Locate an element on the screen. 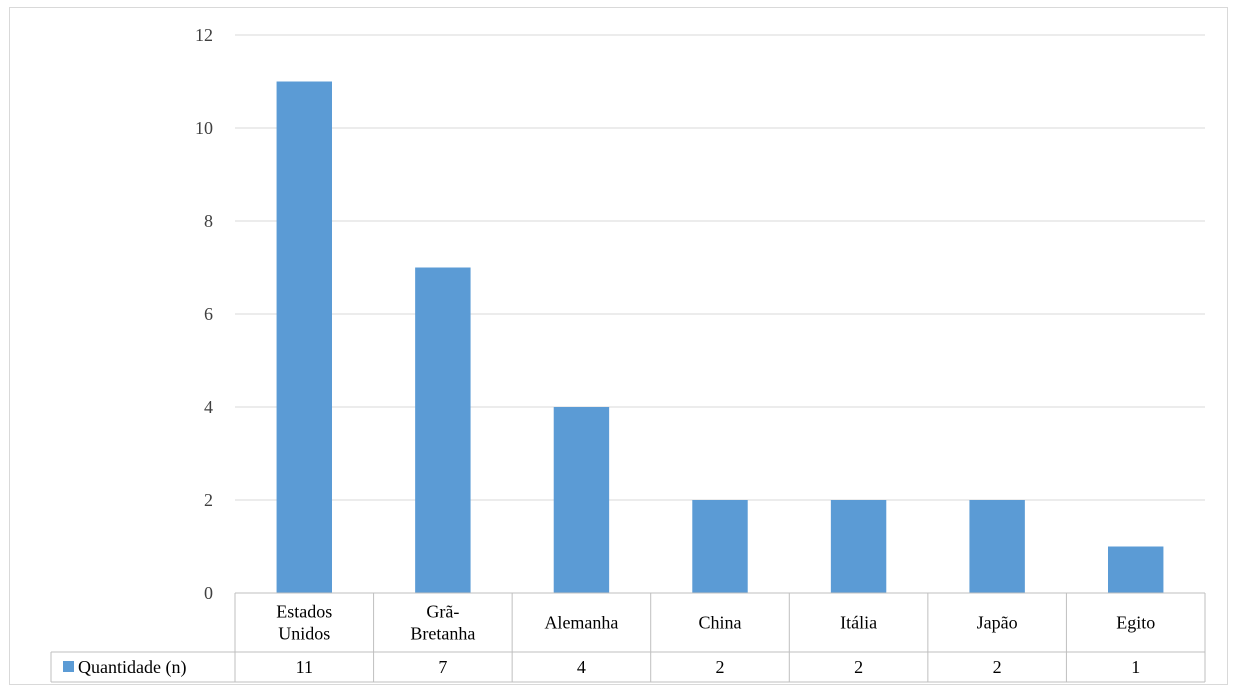  data-table-value: 1 is located at coordinates (1135, 667).